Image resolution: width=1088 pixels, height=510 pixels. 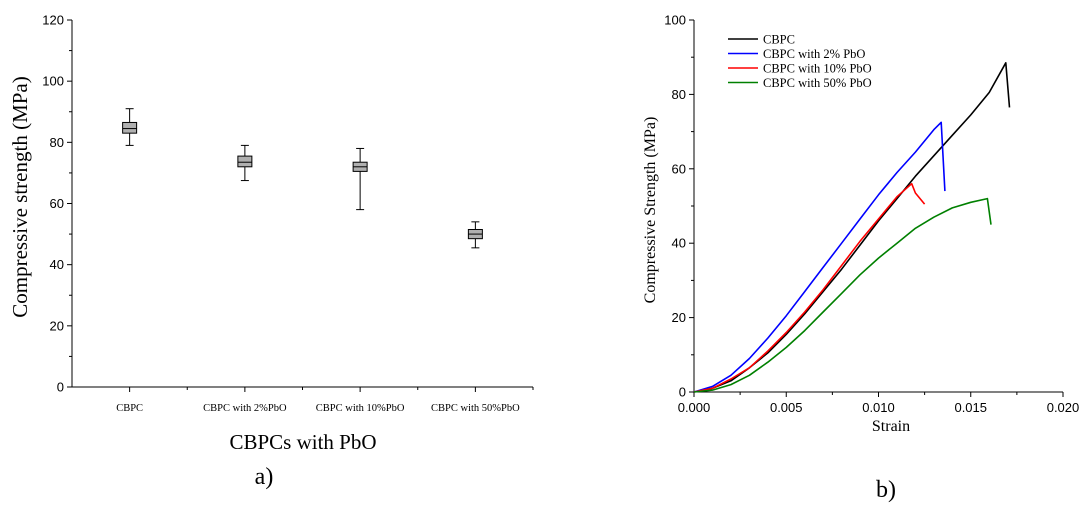 What do you see at coordinates (779, 40) in the screenshot?
I see `legend-label: CBPC` at bounding box center [779, 40].